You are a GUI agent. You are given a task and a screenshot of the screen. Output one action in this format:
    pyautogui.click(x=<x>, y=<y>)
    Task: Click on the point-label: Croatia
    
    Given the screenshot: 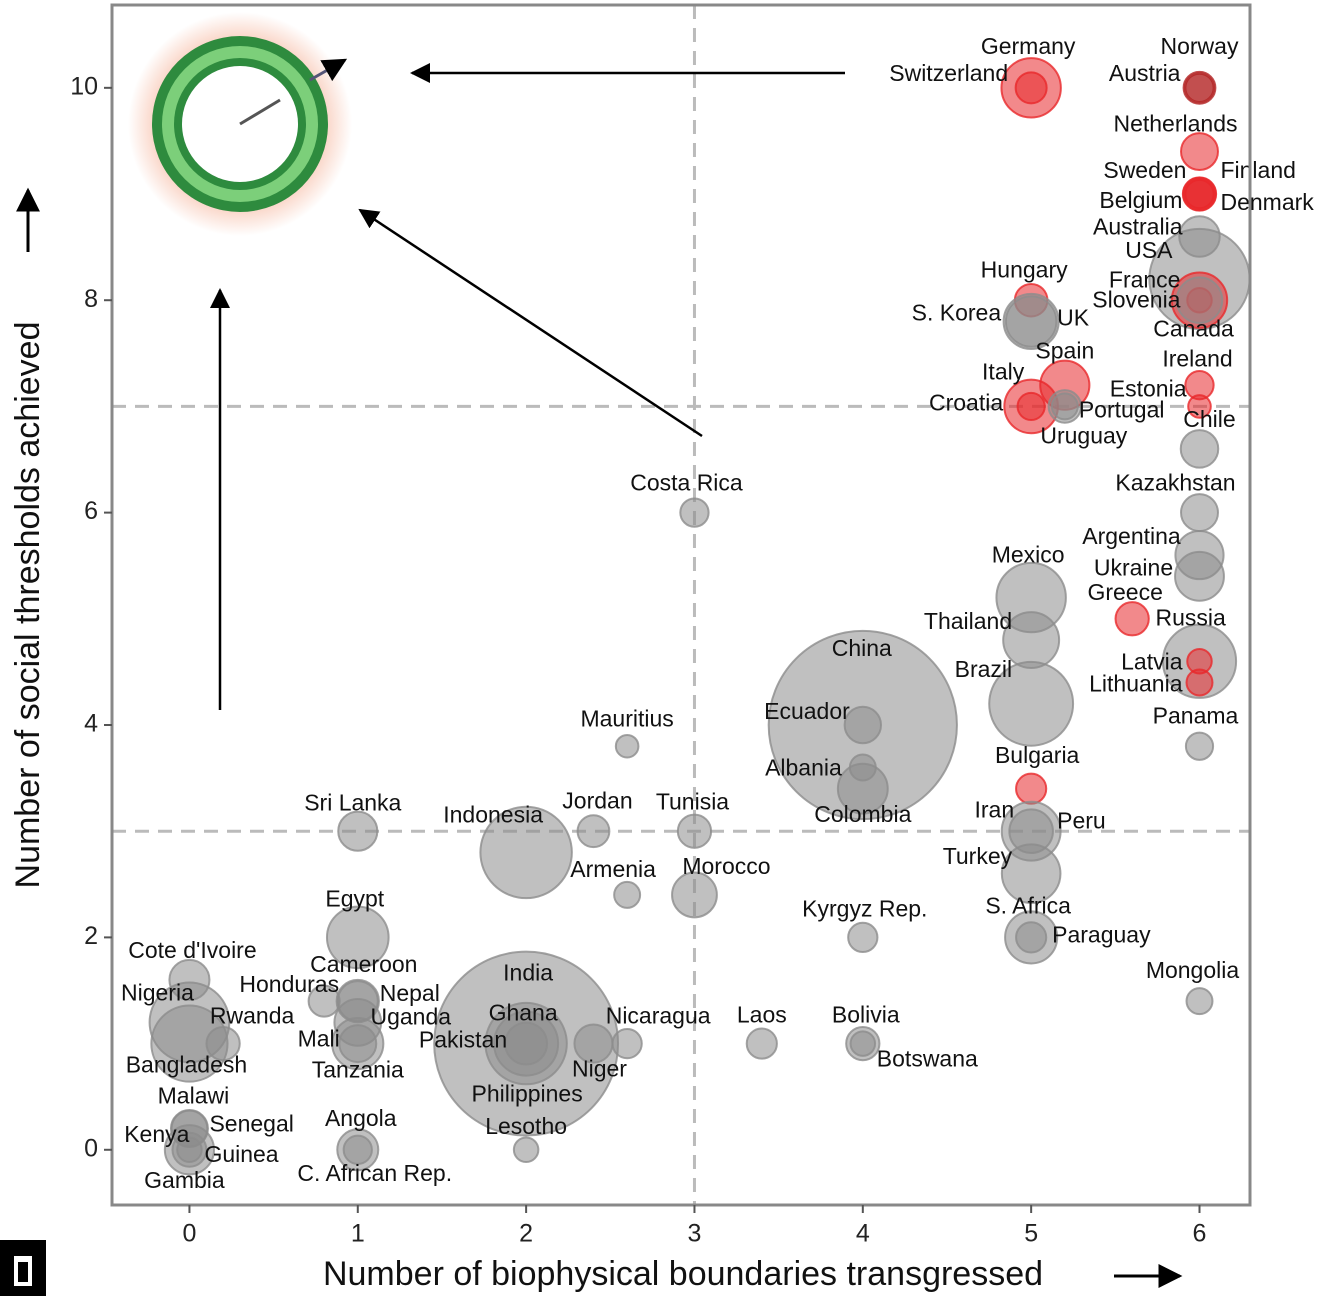 What is the action you would take?
    pyautogui.click(x=966, y=402)
    